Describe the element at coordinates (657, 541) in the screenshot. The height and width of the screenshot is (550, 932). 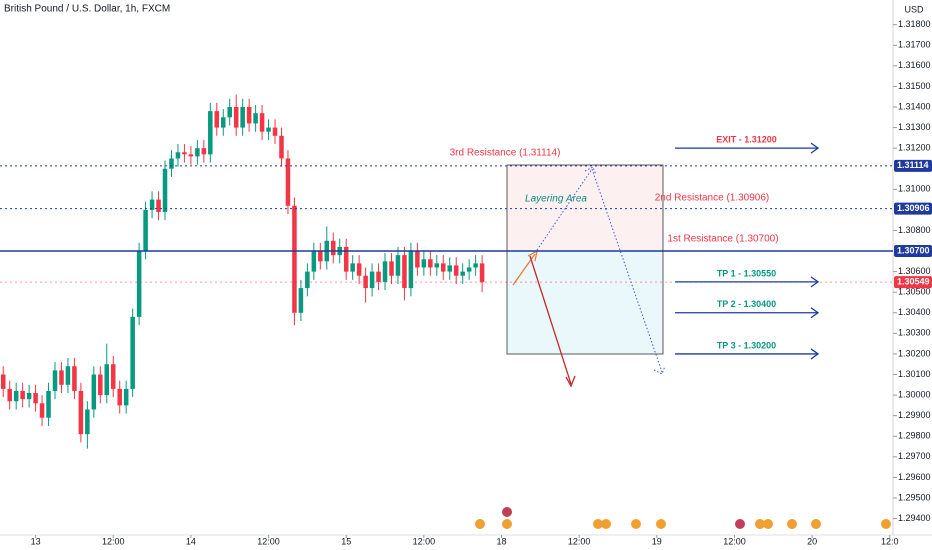
I see `x-tick-label: 19` at that location.